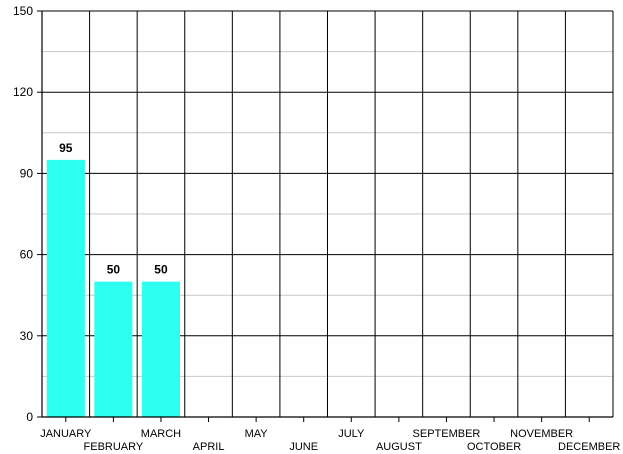 Image resolution: width=623 pixels, height=454 pixels. Describe the element at coordinates (161, 270) in the screenshot. I see `data-label-march: 50` at that location.